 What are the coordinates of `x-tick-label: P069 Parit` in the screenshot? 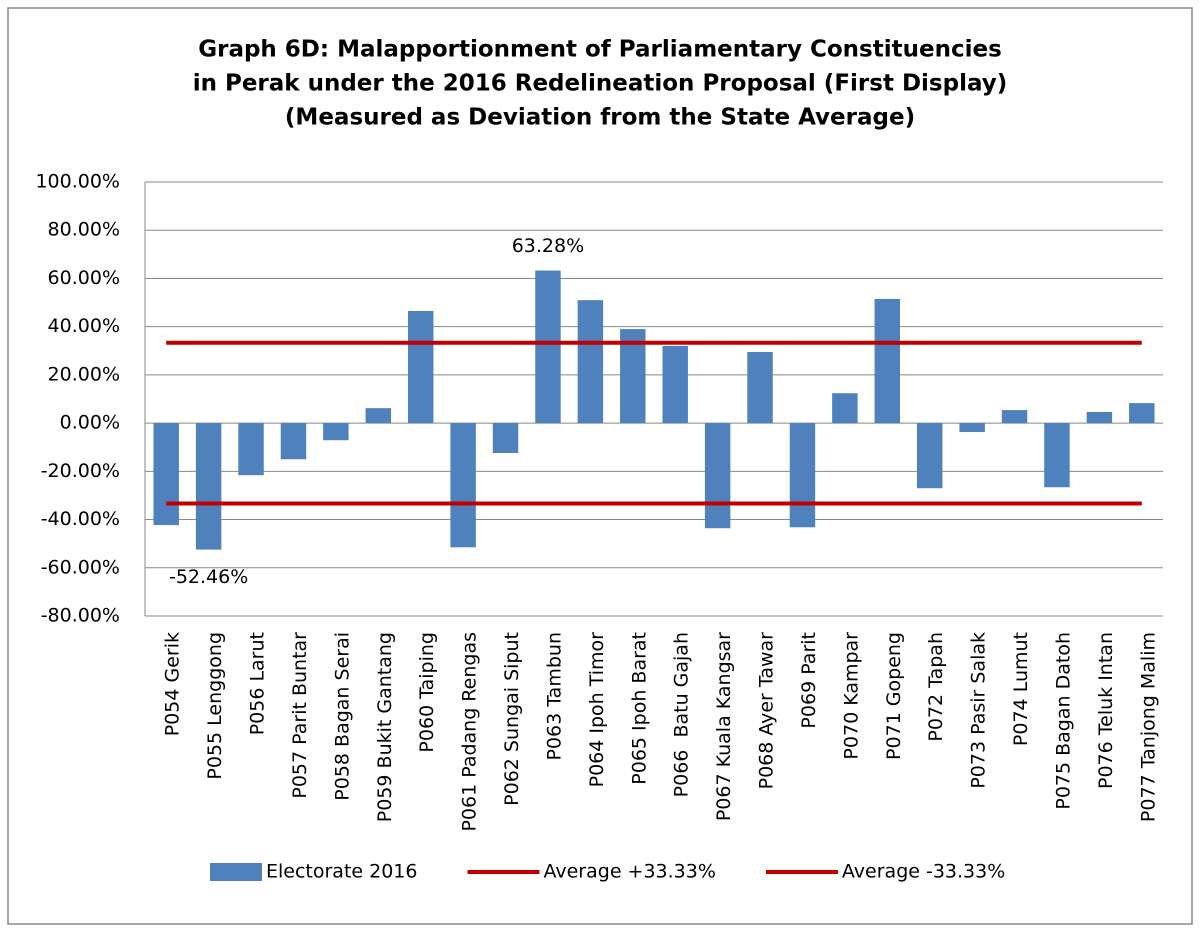 It's located at (809, 680).